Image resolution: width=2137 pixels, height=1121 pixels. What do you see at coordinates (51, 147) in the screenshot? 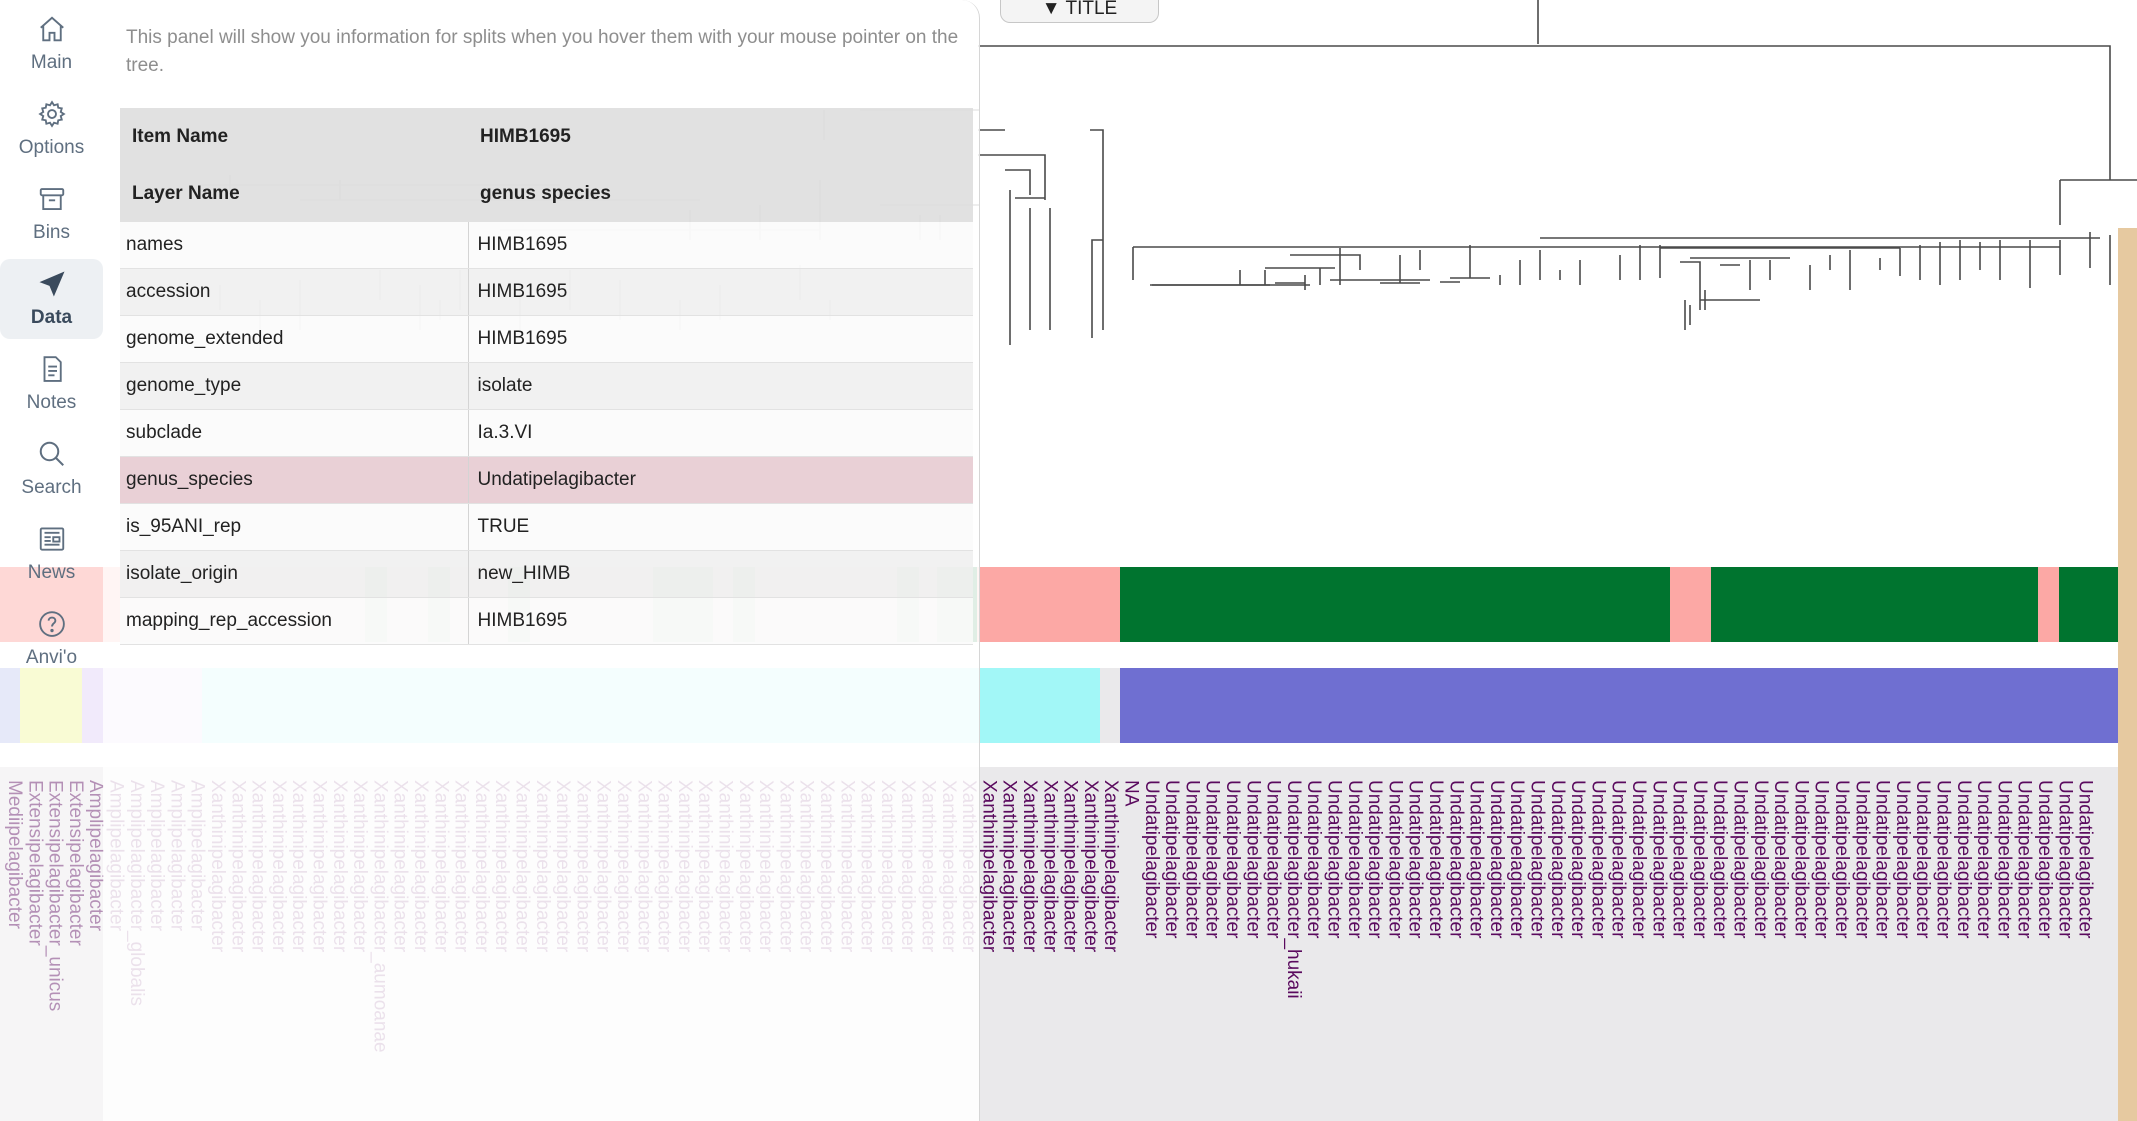
I see `sidebar-item-label: Options` at bounding box center [51, 147].